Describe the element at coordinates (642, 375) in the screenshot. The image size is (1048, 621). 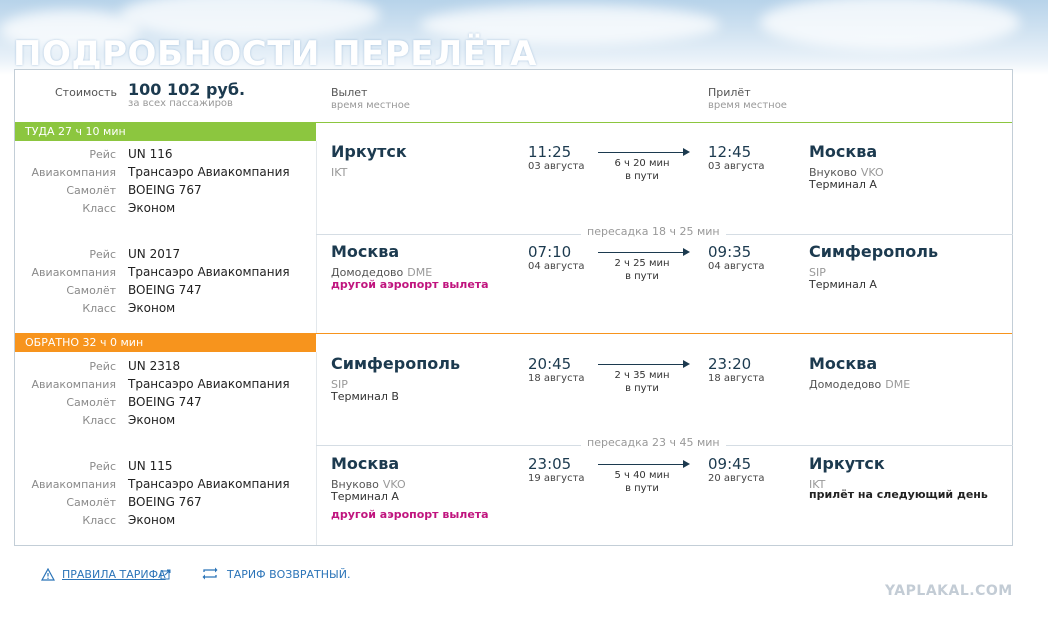
I see `flight-duration: 2 ч 35 мин` at that location.